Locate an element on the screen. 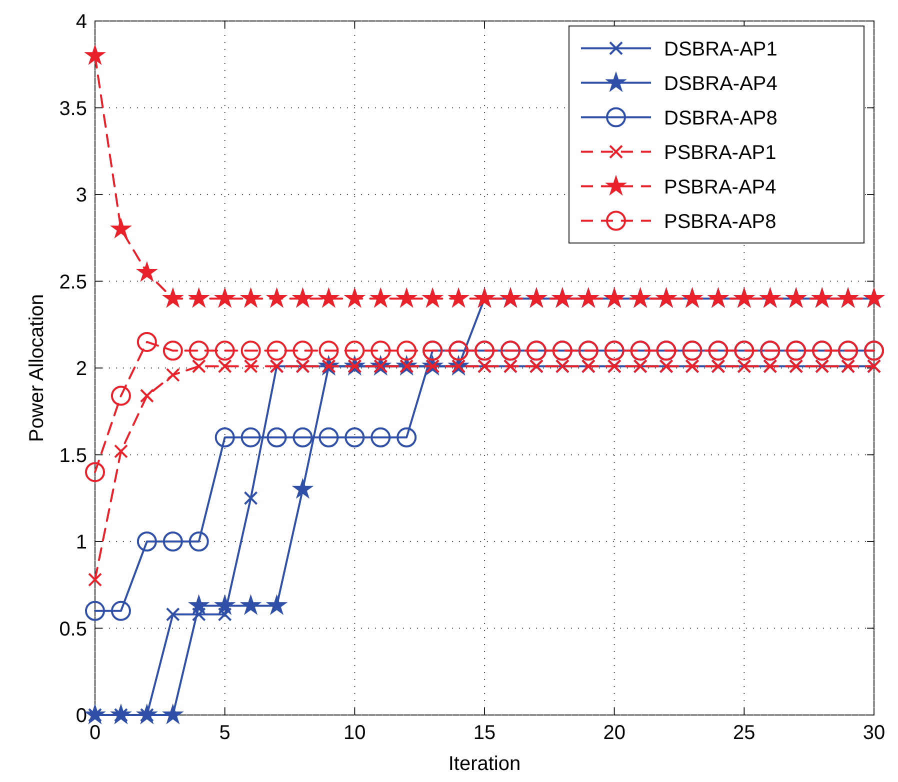 The image size is (898, 782). y-tick-label: 1.5 is located at coordinates (73, 455).